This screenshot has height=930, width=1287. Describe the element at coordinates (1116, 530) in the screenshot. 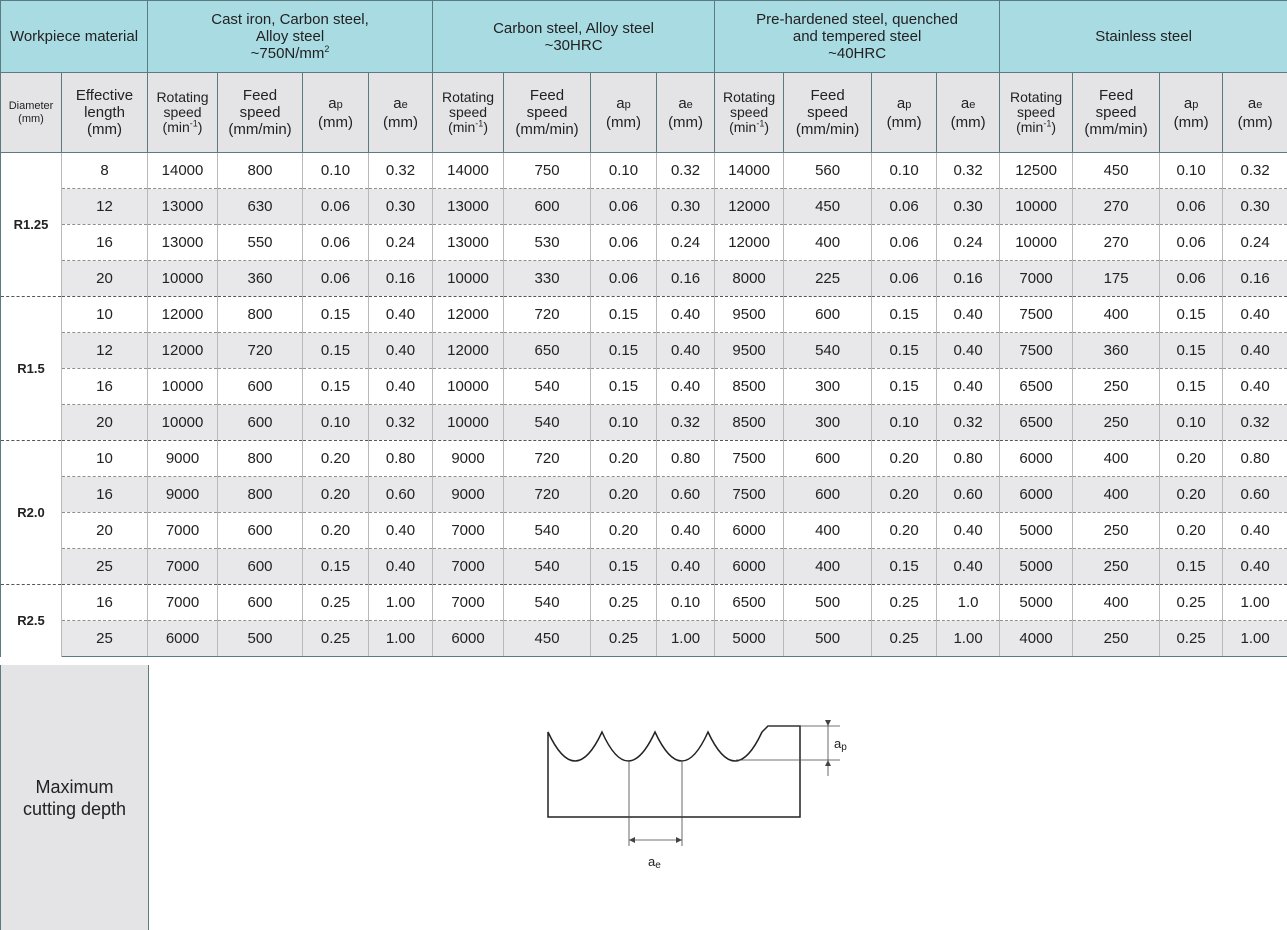

I see `value-cell: 250` at that location.